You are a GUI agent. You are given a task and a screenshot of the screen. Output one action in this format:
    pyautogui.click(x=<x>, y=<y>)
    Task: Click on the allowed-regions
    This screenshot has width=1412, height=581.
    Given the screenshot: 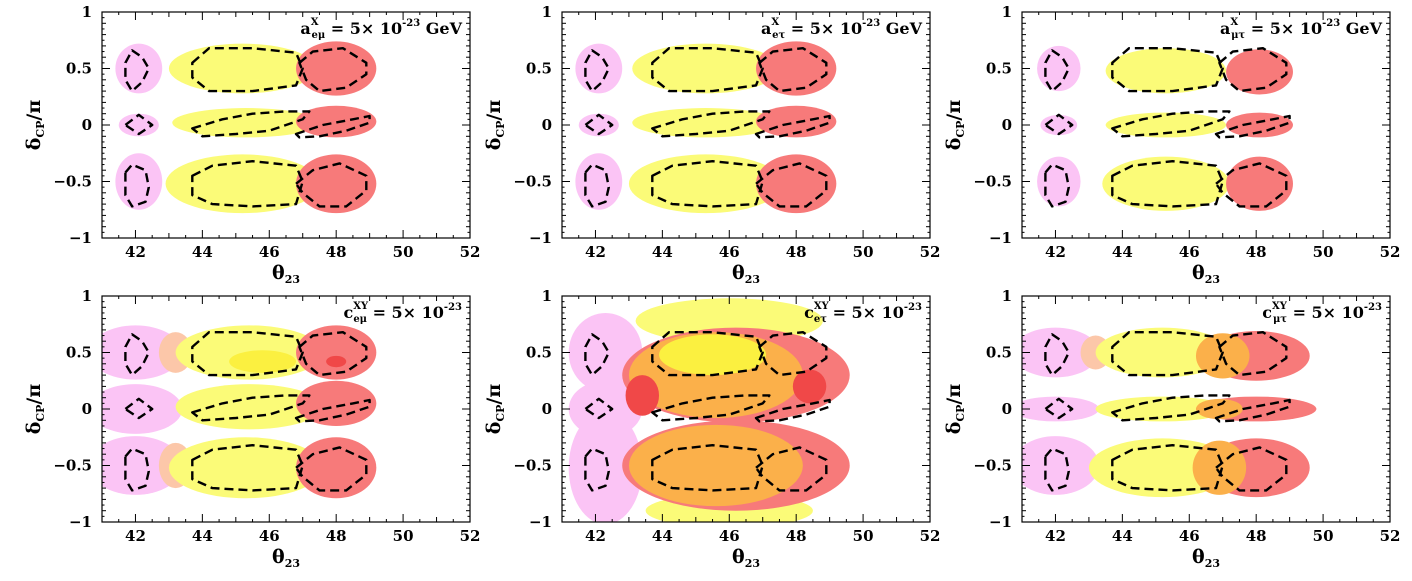 What is the action you would take?
    pyautogui.click(x=239, y=412)
    